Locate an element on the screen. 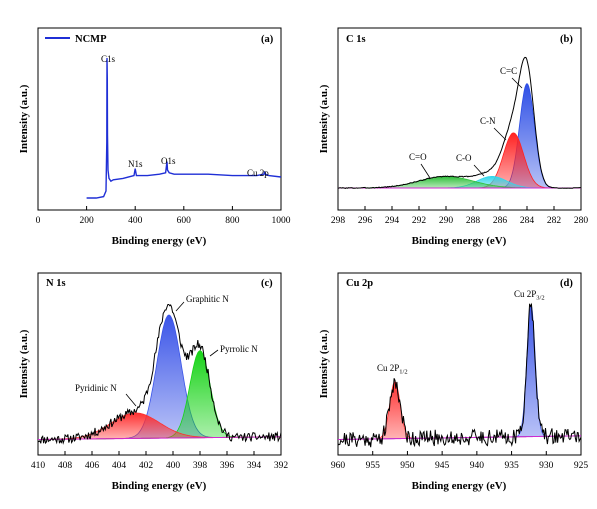 The width and height of the screenshot is (597, 509). panel-c-x-tick-label: 392 is located at coordinates (281, 466).